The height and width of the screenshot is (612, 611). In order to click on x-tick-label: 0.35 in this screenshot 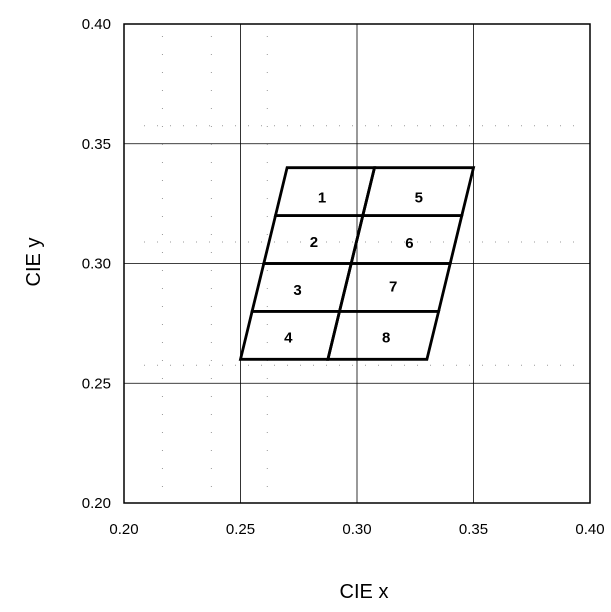, I will do `click(473, 529)`.